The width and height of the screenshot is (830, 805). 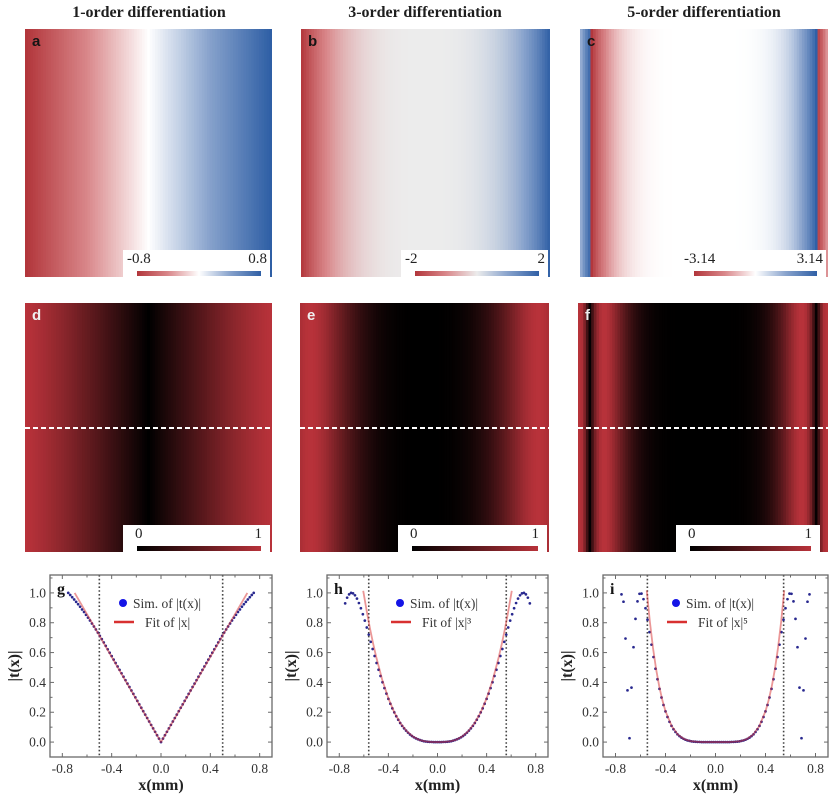 I want to click on y-tick-label: 0.6, so click(x=314, y=652).